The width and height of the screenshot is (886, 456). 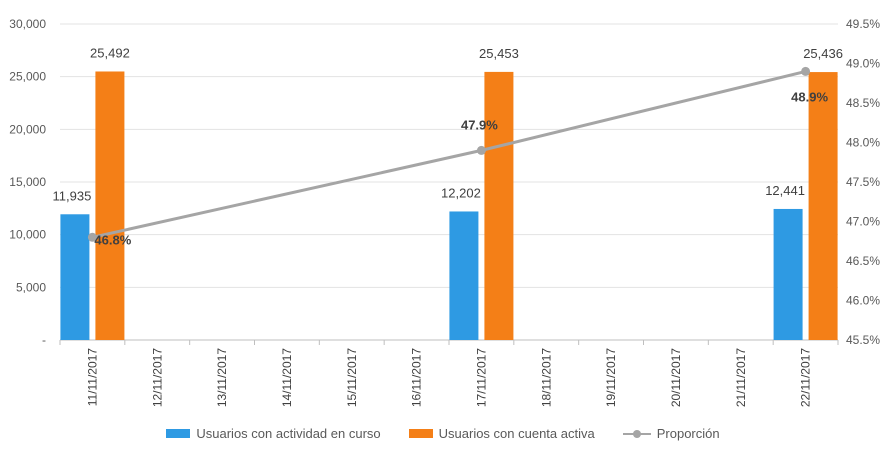 I want to click on x-tick-label: 20/11/2017, so click(x=676, y=377).